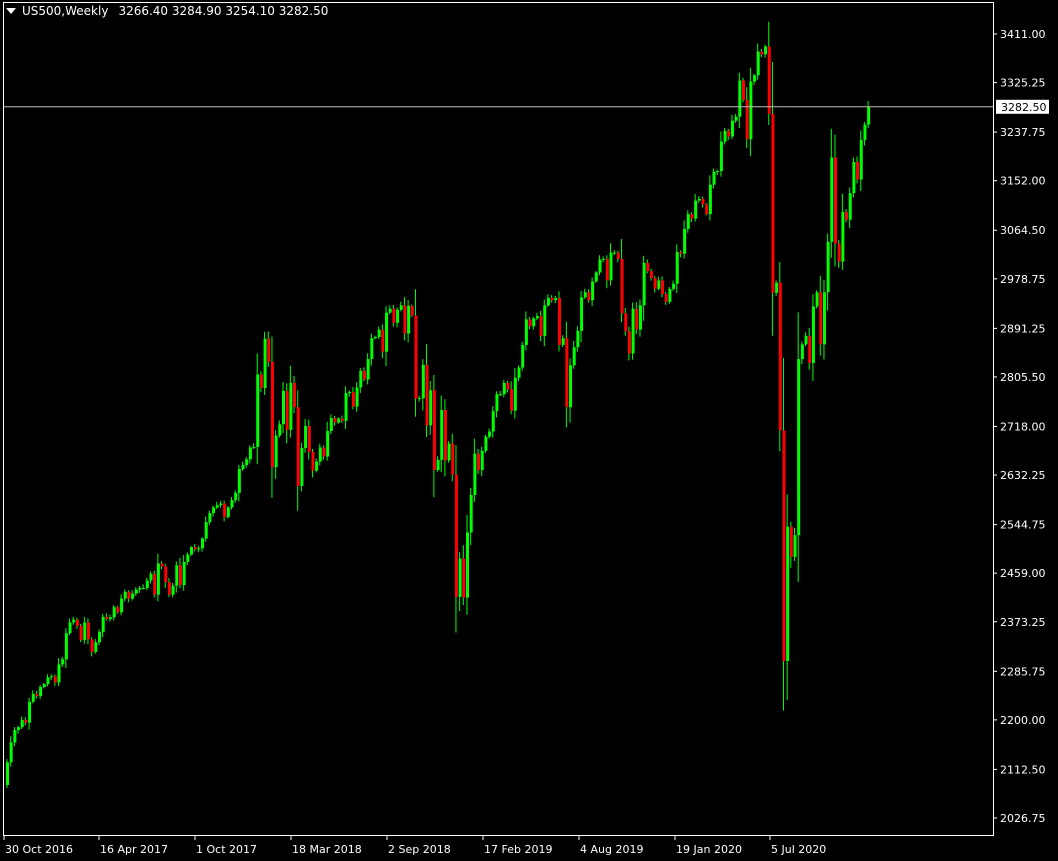 The height and width of the screenshot is (861, 1058). Describe the element at coordinates (1023, 328) in the screenshot. I see `y-tick-label: 2891.25` at that location.